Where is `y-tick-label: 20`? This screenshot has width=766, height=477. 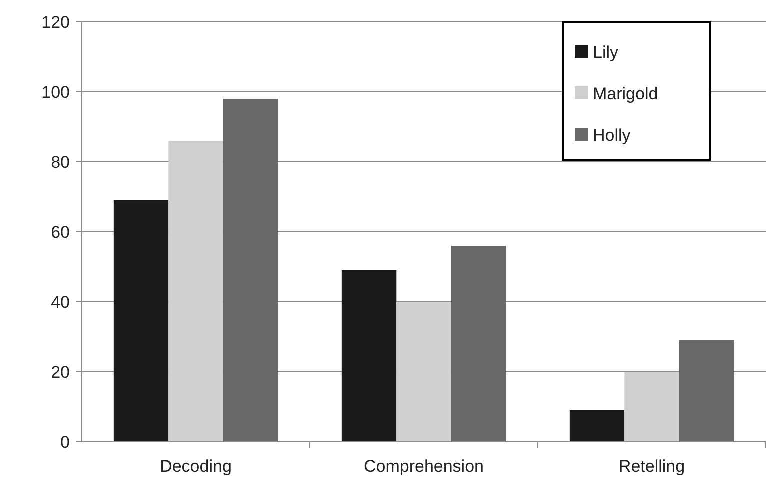
y-tick-label: 20 is located at coordinates (60, 372).